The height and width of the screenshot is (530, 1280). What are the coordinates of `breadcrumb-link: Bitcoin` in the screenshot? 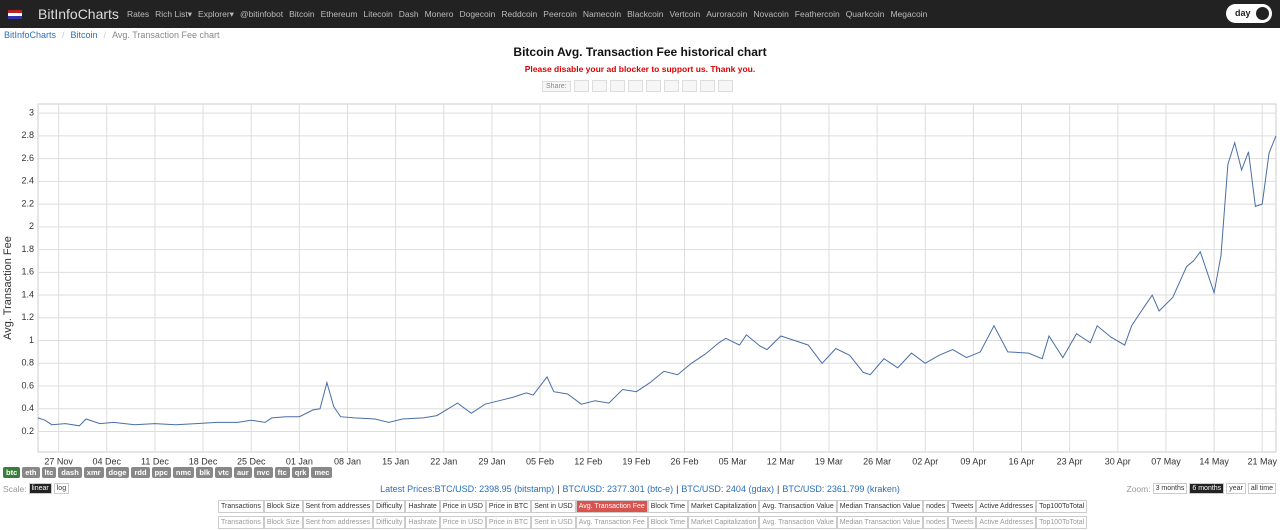 It's located at (84, 35).